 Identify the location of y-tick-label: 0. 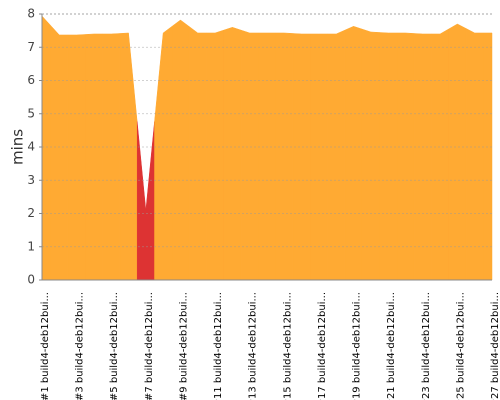
(31, 280).